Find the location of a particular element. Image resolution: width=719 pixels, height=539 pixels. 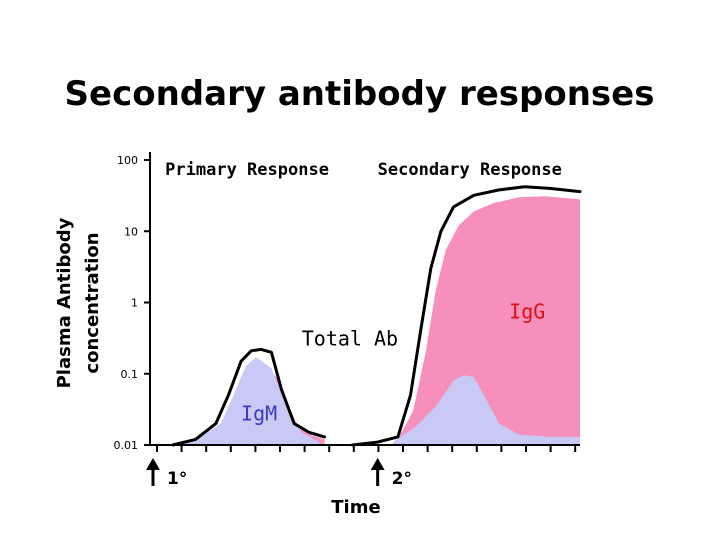

primary-marker-label: 1° is located at coordinates (177, 479).